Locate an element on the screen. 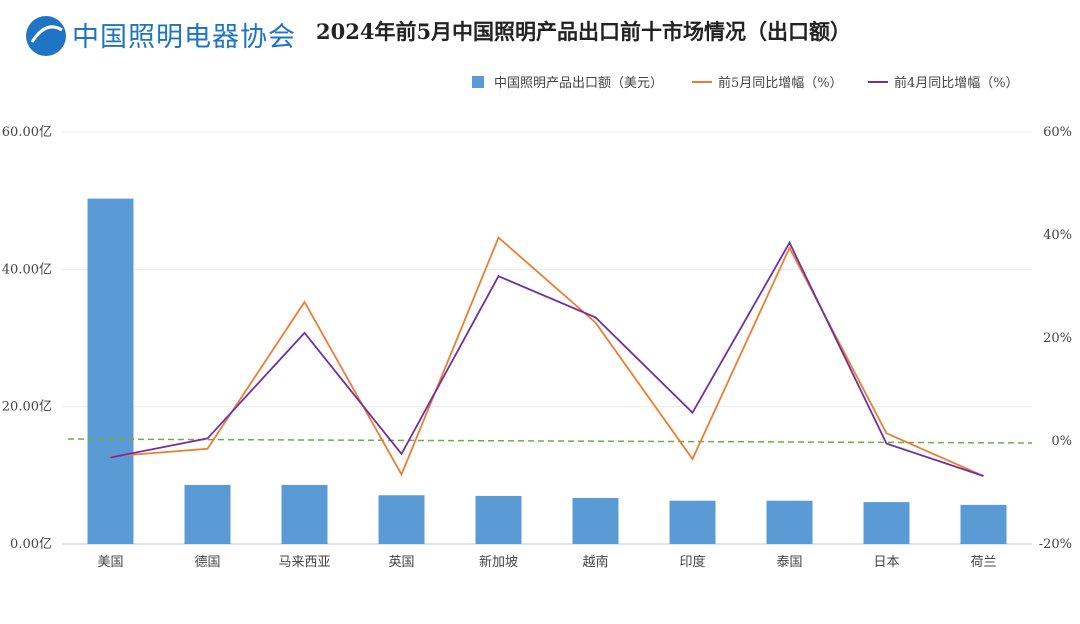 Image resolution: width=1080 pixels, height=624 pixels. left-tick-label: 60.00亿 is located at coordinates (27, 132).